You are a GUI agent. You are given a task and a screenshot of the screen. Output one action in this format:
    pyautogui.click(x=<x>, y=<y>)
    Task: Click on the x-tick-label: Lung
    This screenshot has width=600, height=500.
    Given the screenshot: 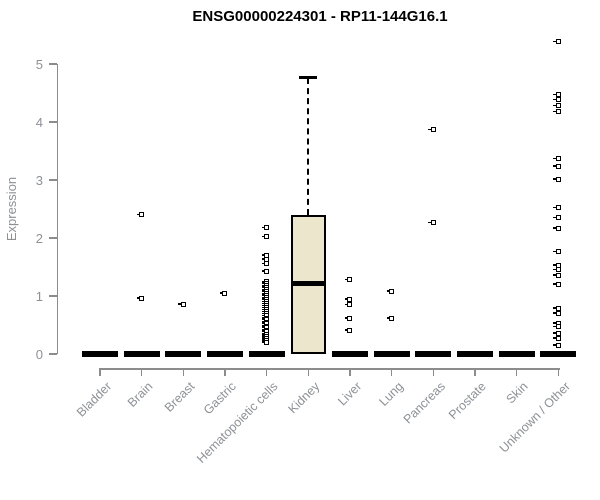 What is the action you would take?
    pyautogui.click(x=391, y=394)
    